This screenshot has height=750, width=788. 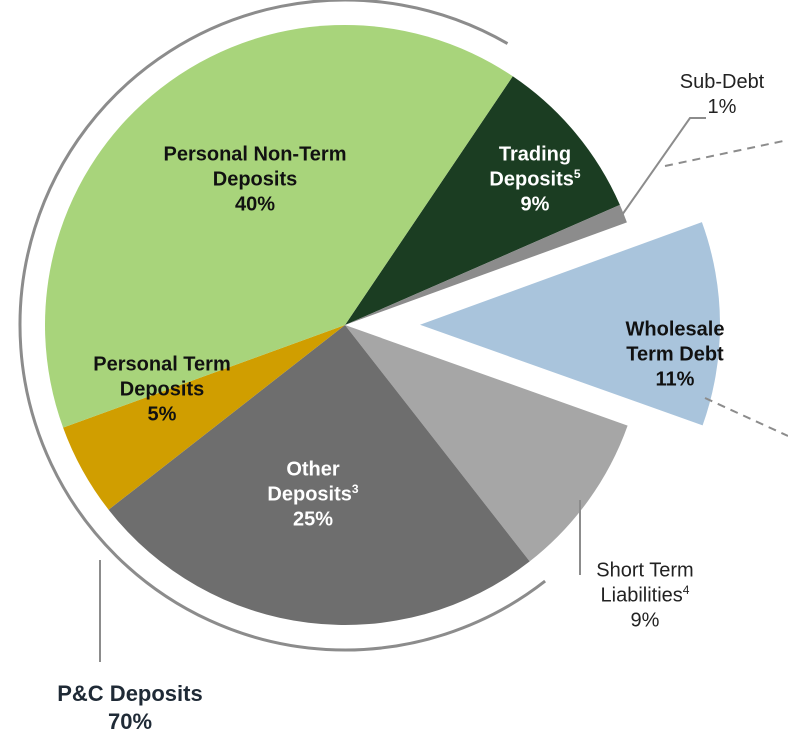 What do you see at coordinates (255, 204) in the screenshot?
I see `slice-value: 40%` at bounding box center [255, 204].